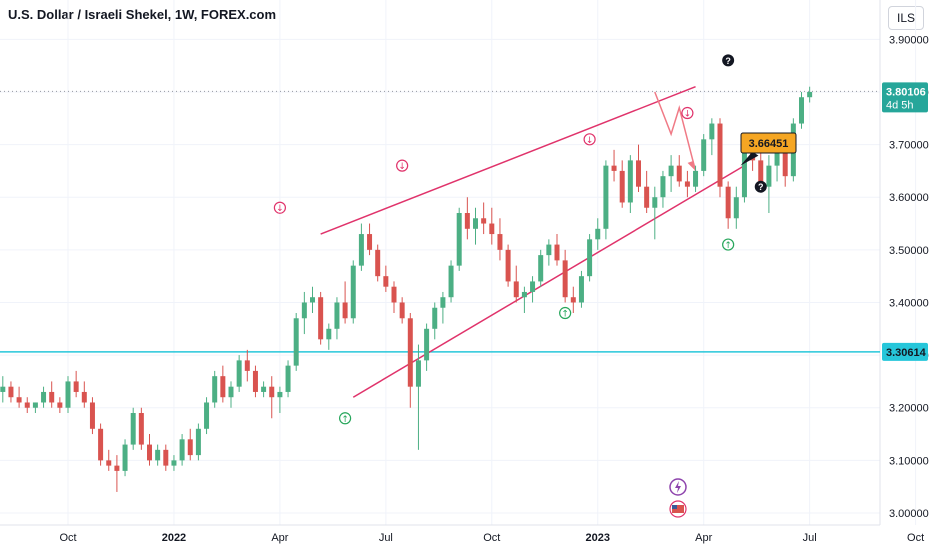  Describe the element at coordinates (491, 538) in the screenshot. I see `x-tick-label: Oct` at that location.